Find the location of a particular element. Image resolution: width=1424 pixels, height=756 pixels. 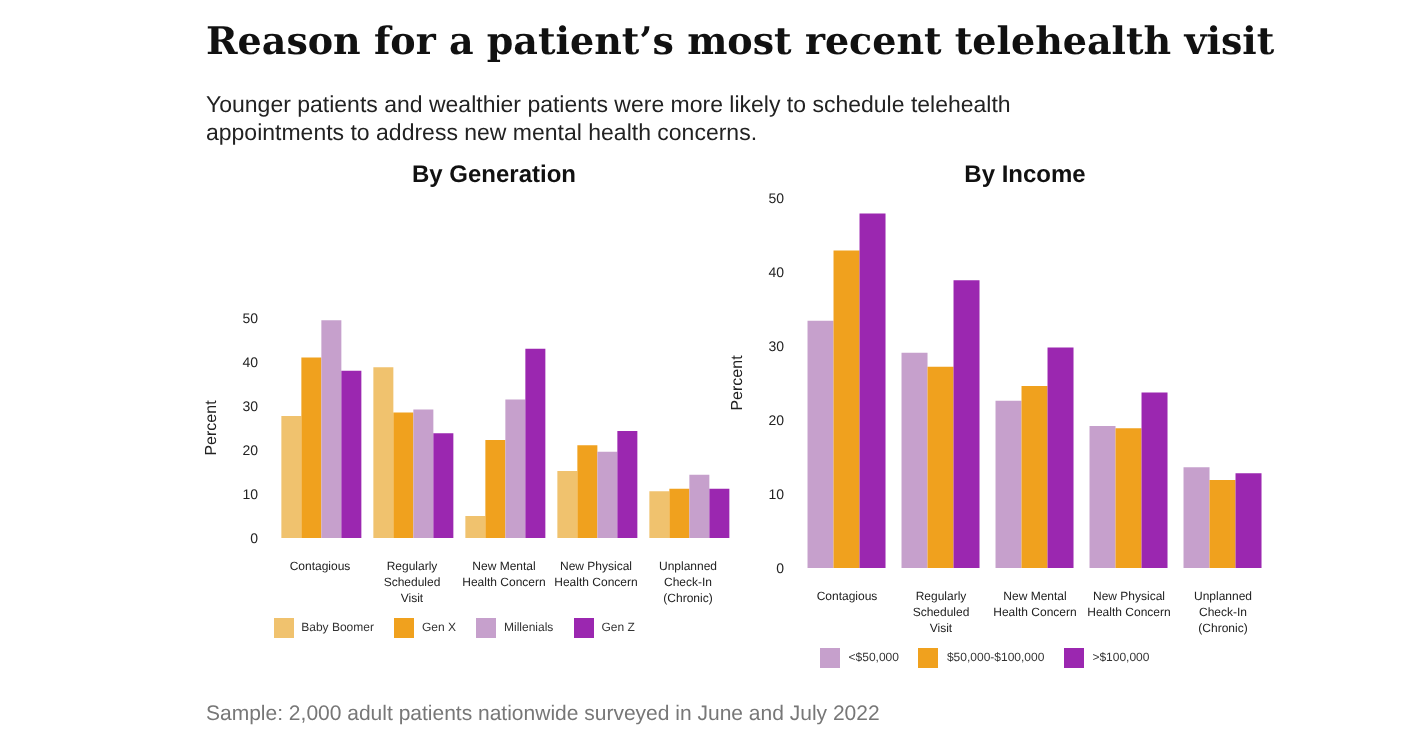

chart-title: By Generation is located at coordinates (494, 174).